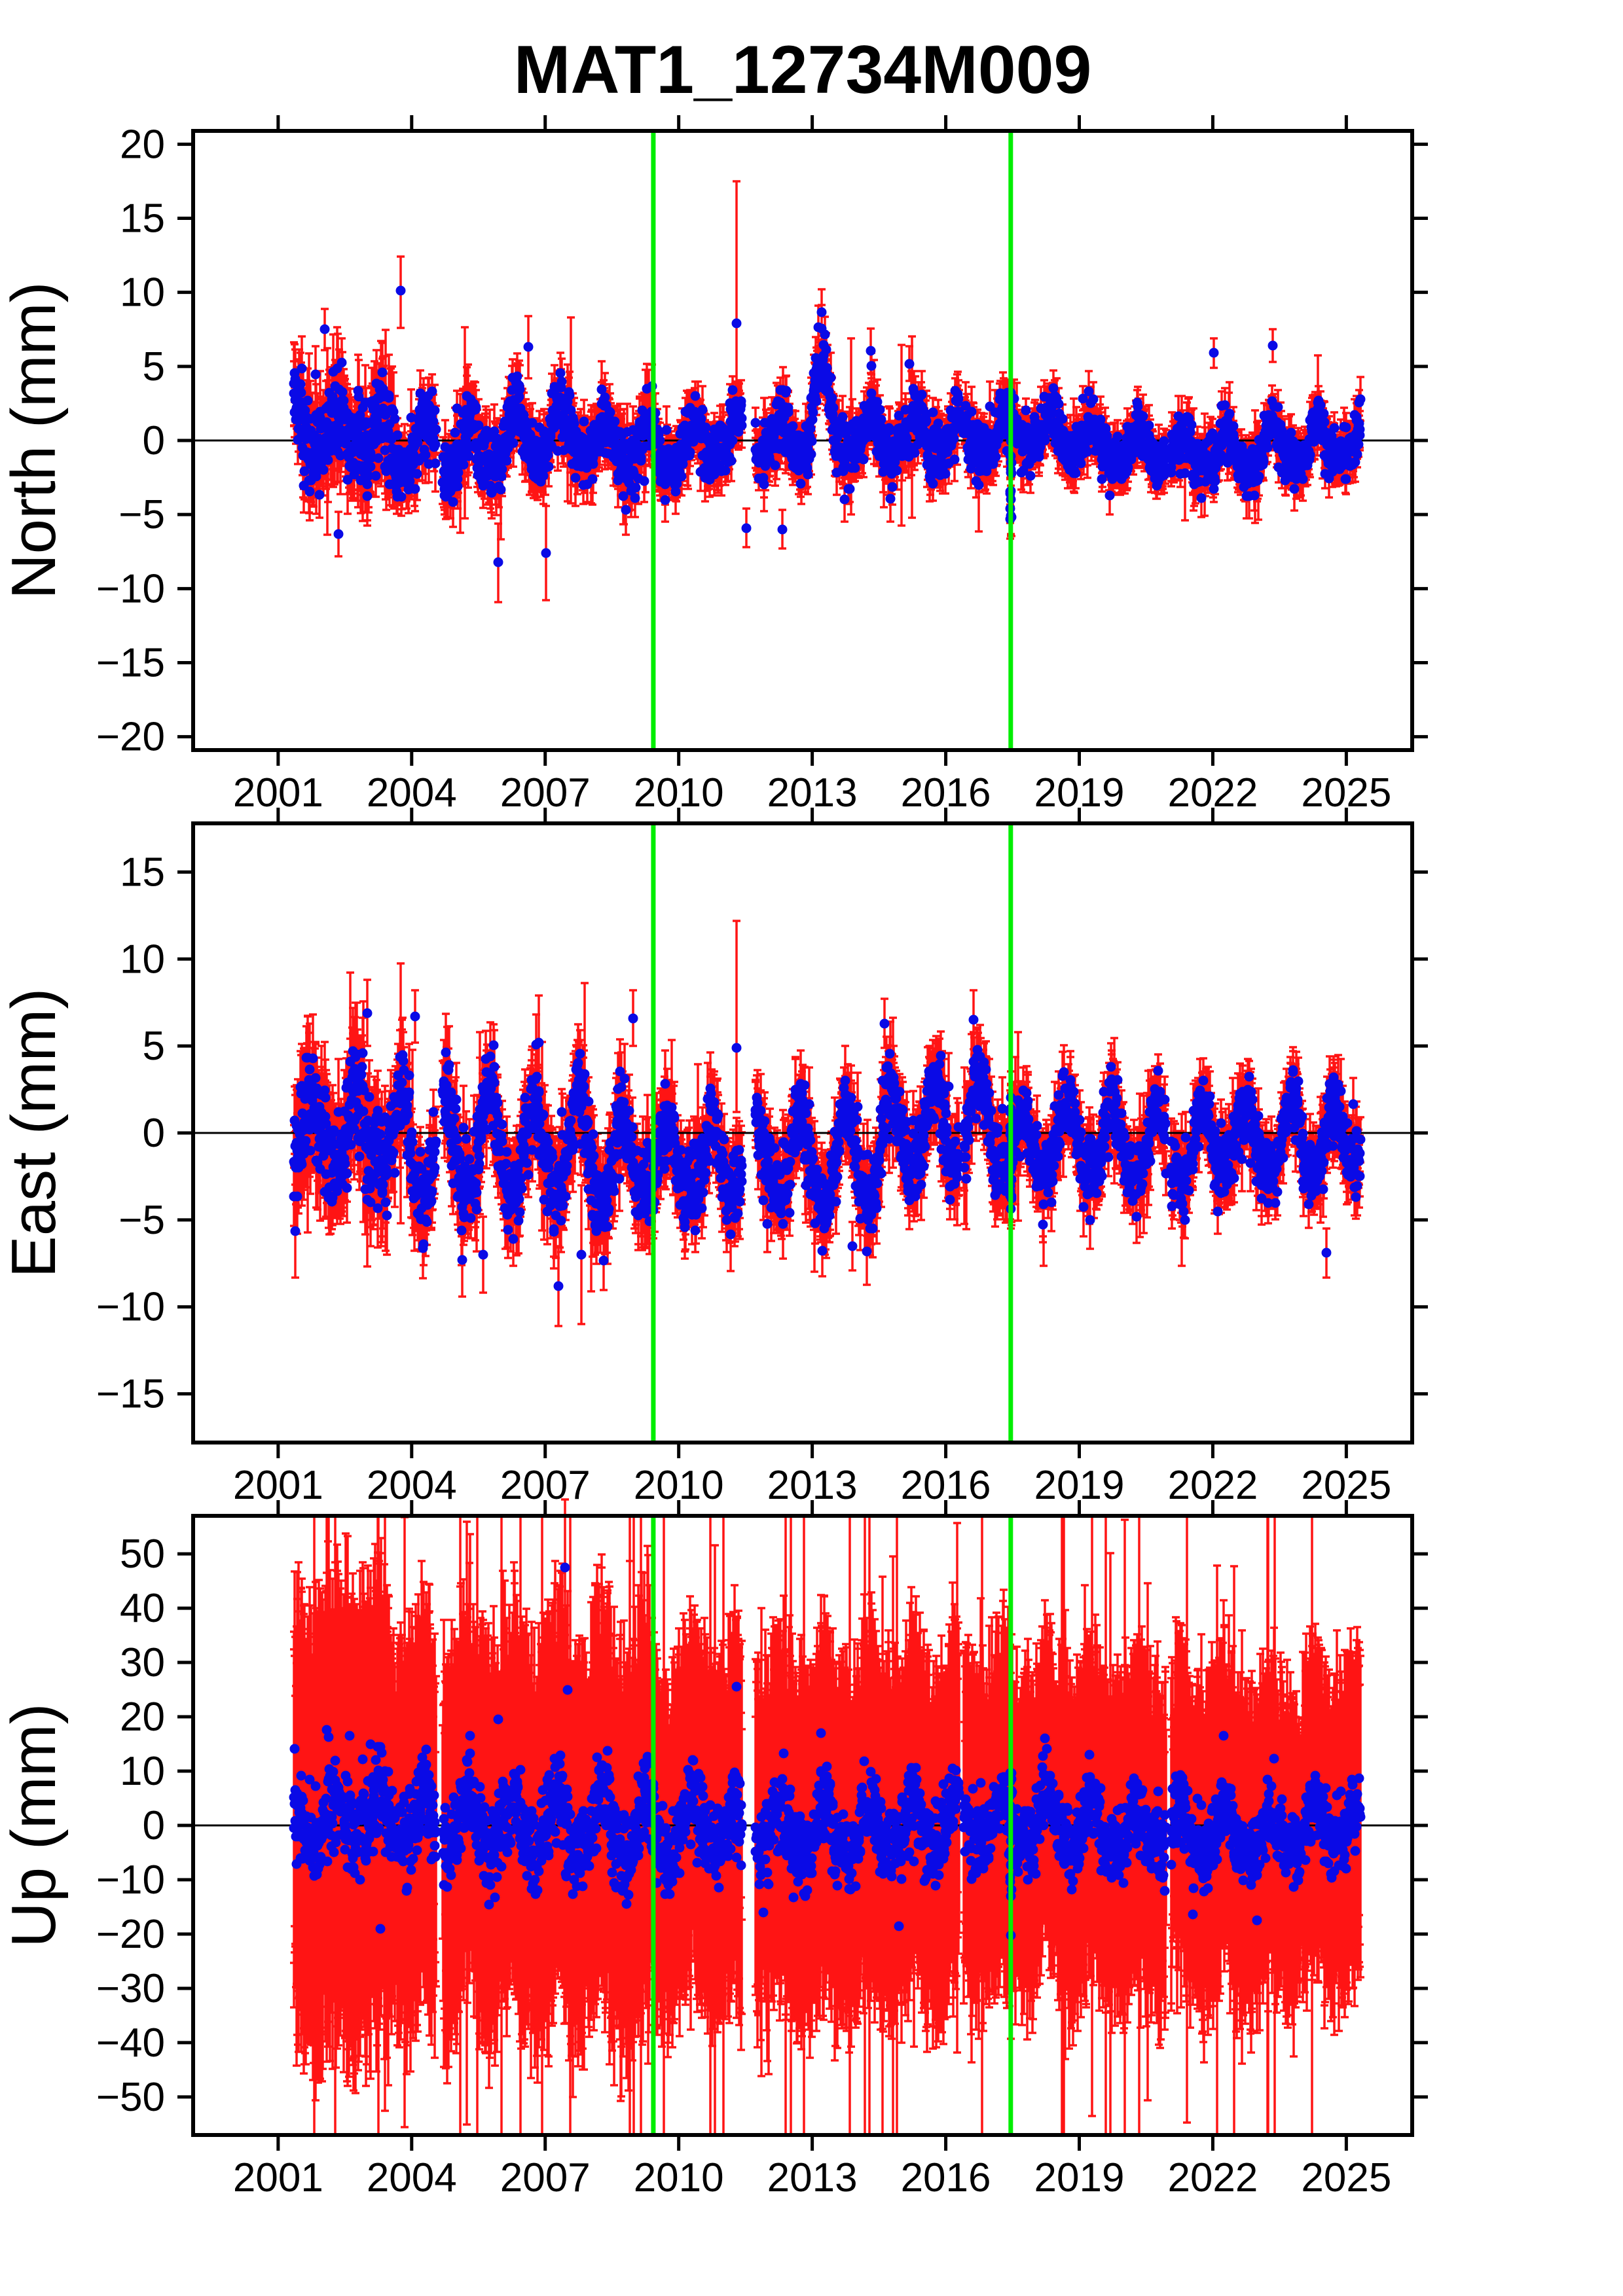 Image resolution: width=1623 pixels, height=2296 pixels. I want to click on up-x-tick-label-2010: 2010, so click(679, 2177).